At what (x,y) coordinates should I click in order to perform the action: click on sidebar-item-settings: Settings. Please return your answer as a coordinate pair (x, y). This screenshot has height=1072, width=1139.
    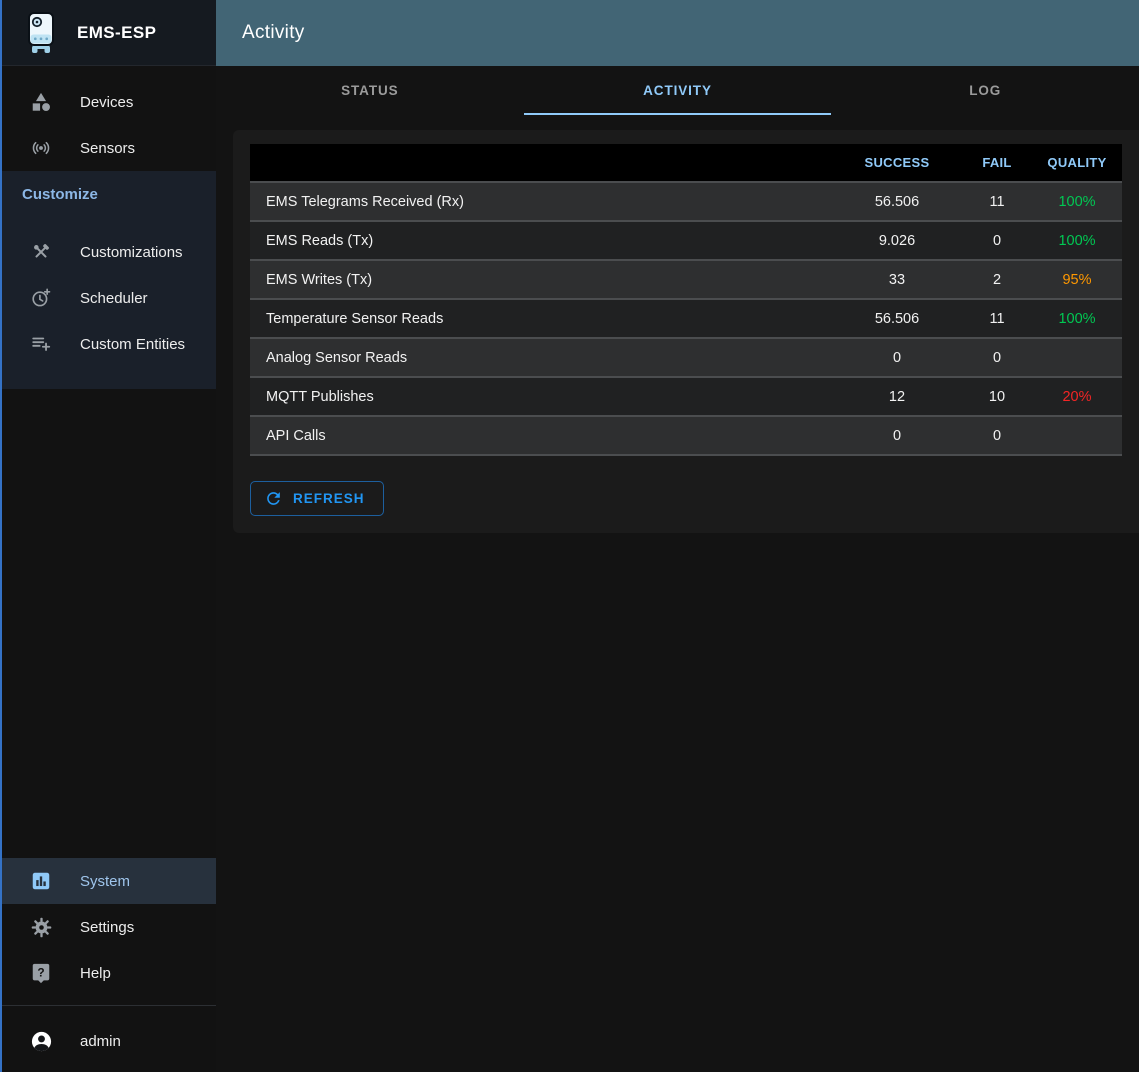
    Looking at the image, I should click on (108, 927).